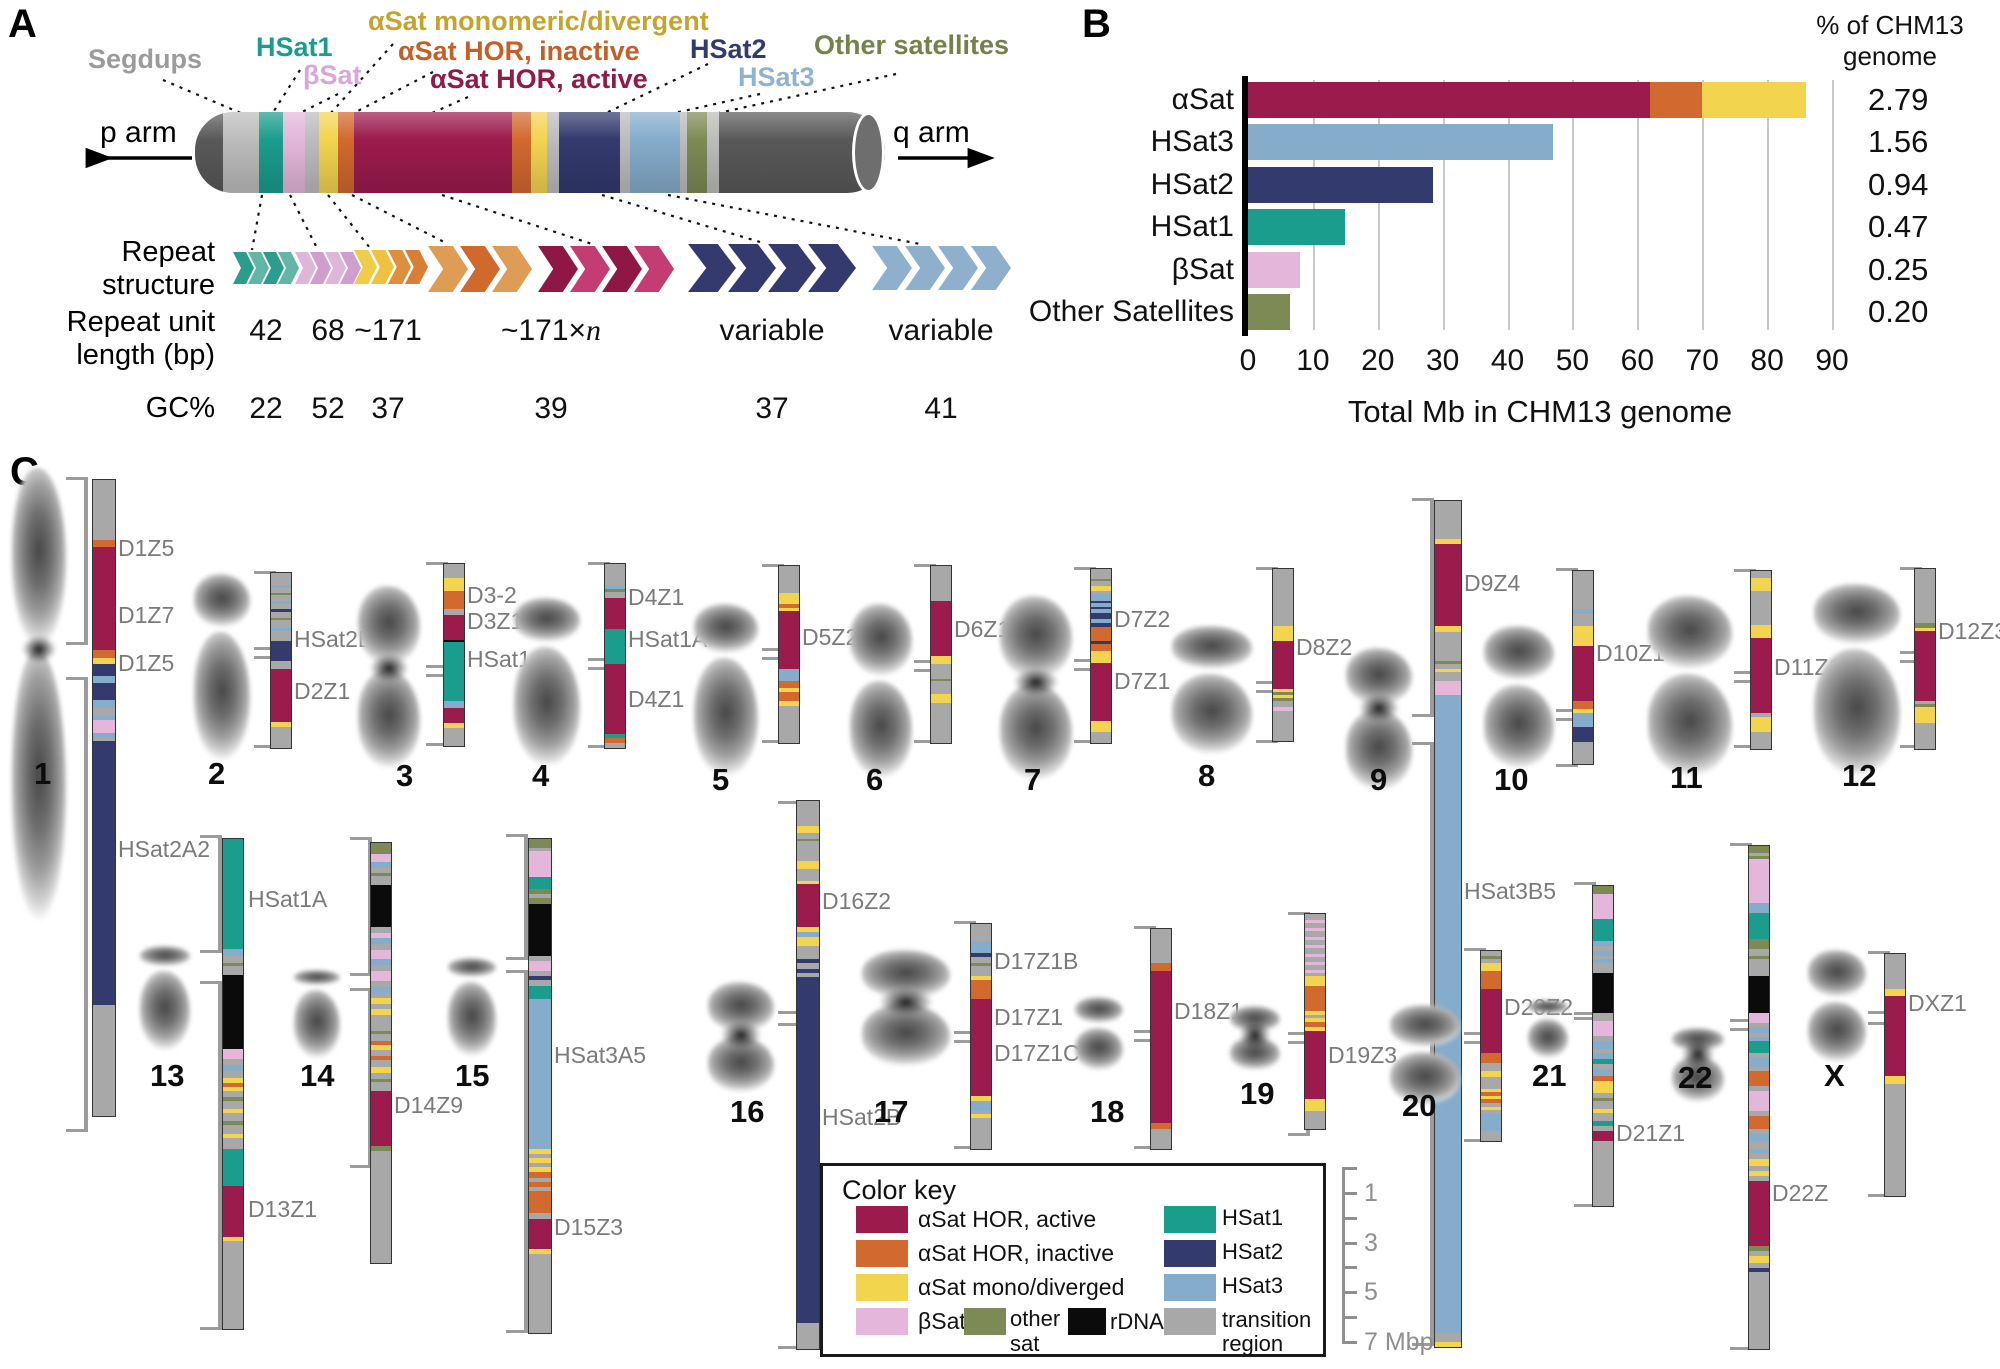  I want to click on chromosome-number-8: 8, so click(1207, 775).